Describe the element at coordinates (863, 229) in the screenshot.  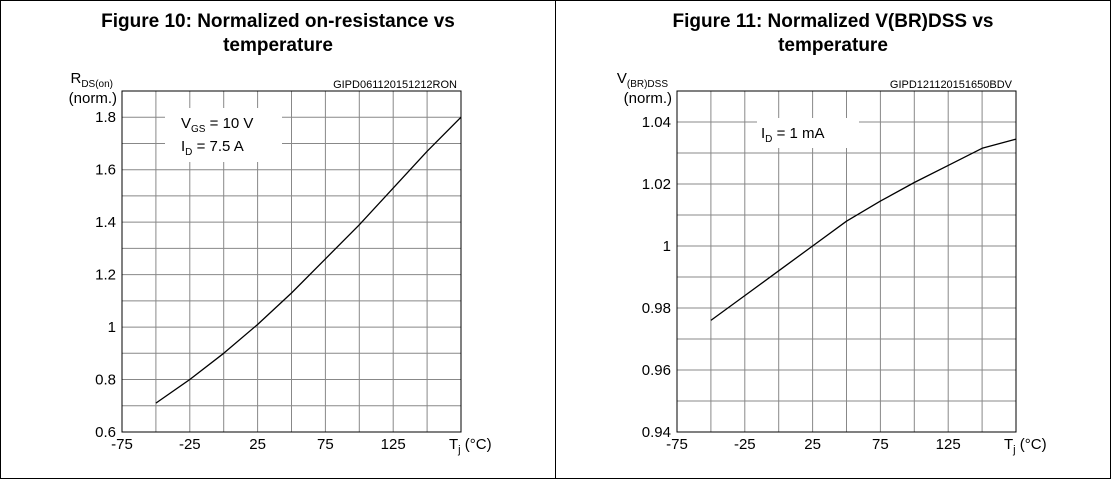
I see `data-series-line` at that location.